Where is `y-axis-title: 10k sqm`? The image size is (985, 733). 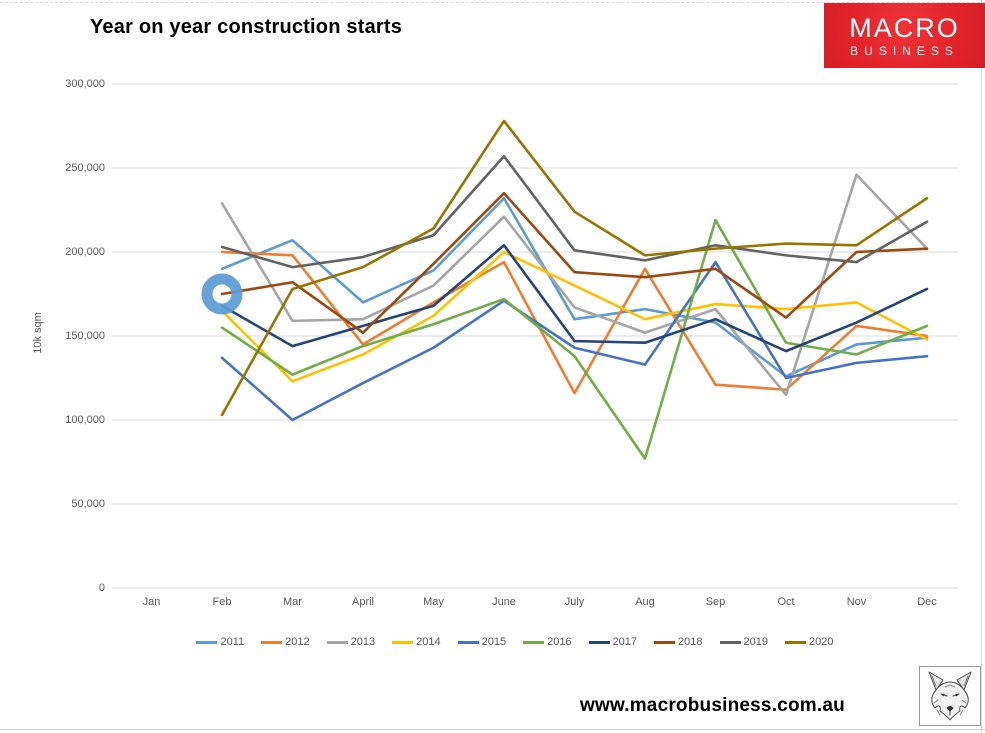 y-axis-title: 10k sqm is located at coordinates (38, 333).